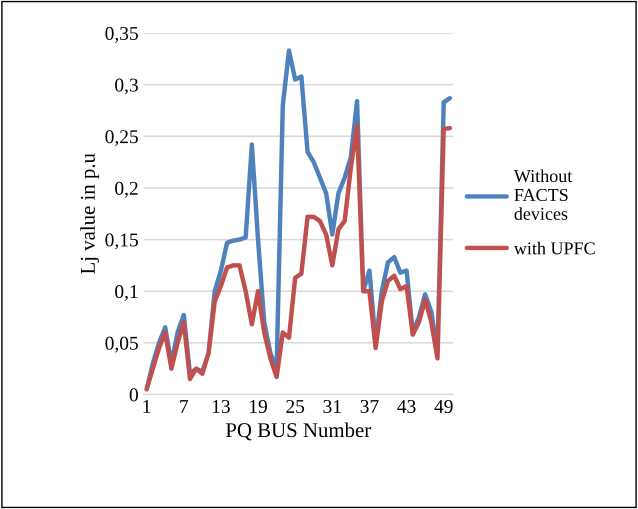 Image resolution: width=638 pixels, height=509 pixels. What do you see at coordinates (126, 86) in the screenshot?
I see `y-tick-label: 0,3` at bounding box center [126, 86].